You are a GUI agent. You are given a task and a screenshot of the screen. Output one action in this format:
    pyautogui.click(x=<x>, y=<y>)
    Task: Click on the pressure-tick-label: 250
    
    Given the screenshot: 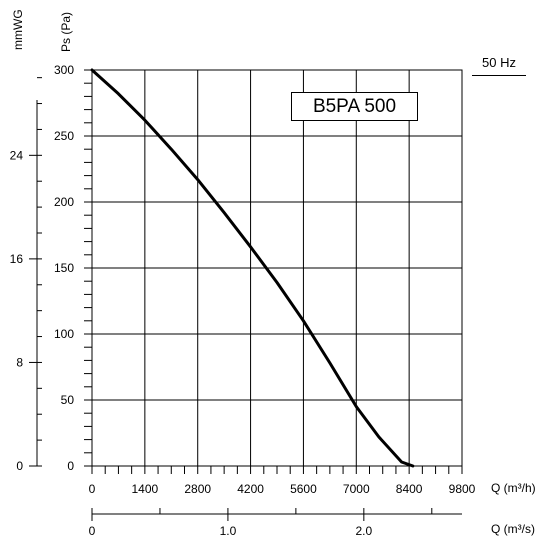 What is the action you would take?
    pyautogui.click(x=64, y=136)
    